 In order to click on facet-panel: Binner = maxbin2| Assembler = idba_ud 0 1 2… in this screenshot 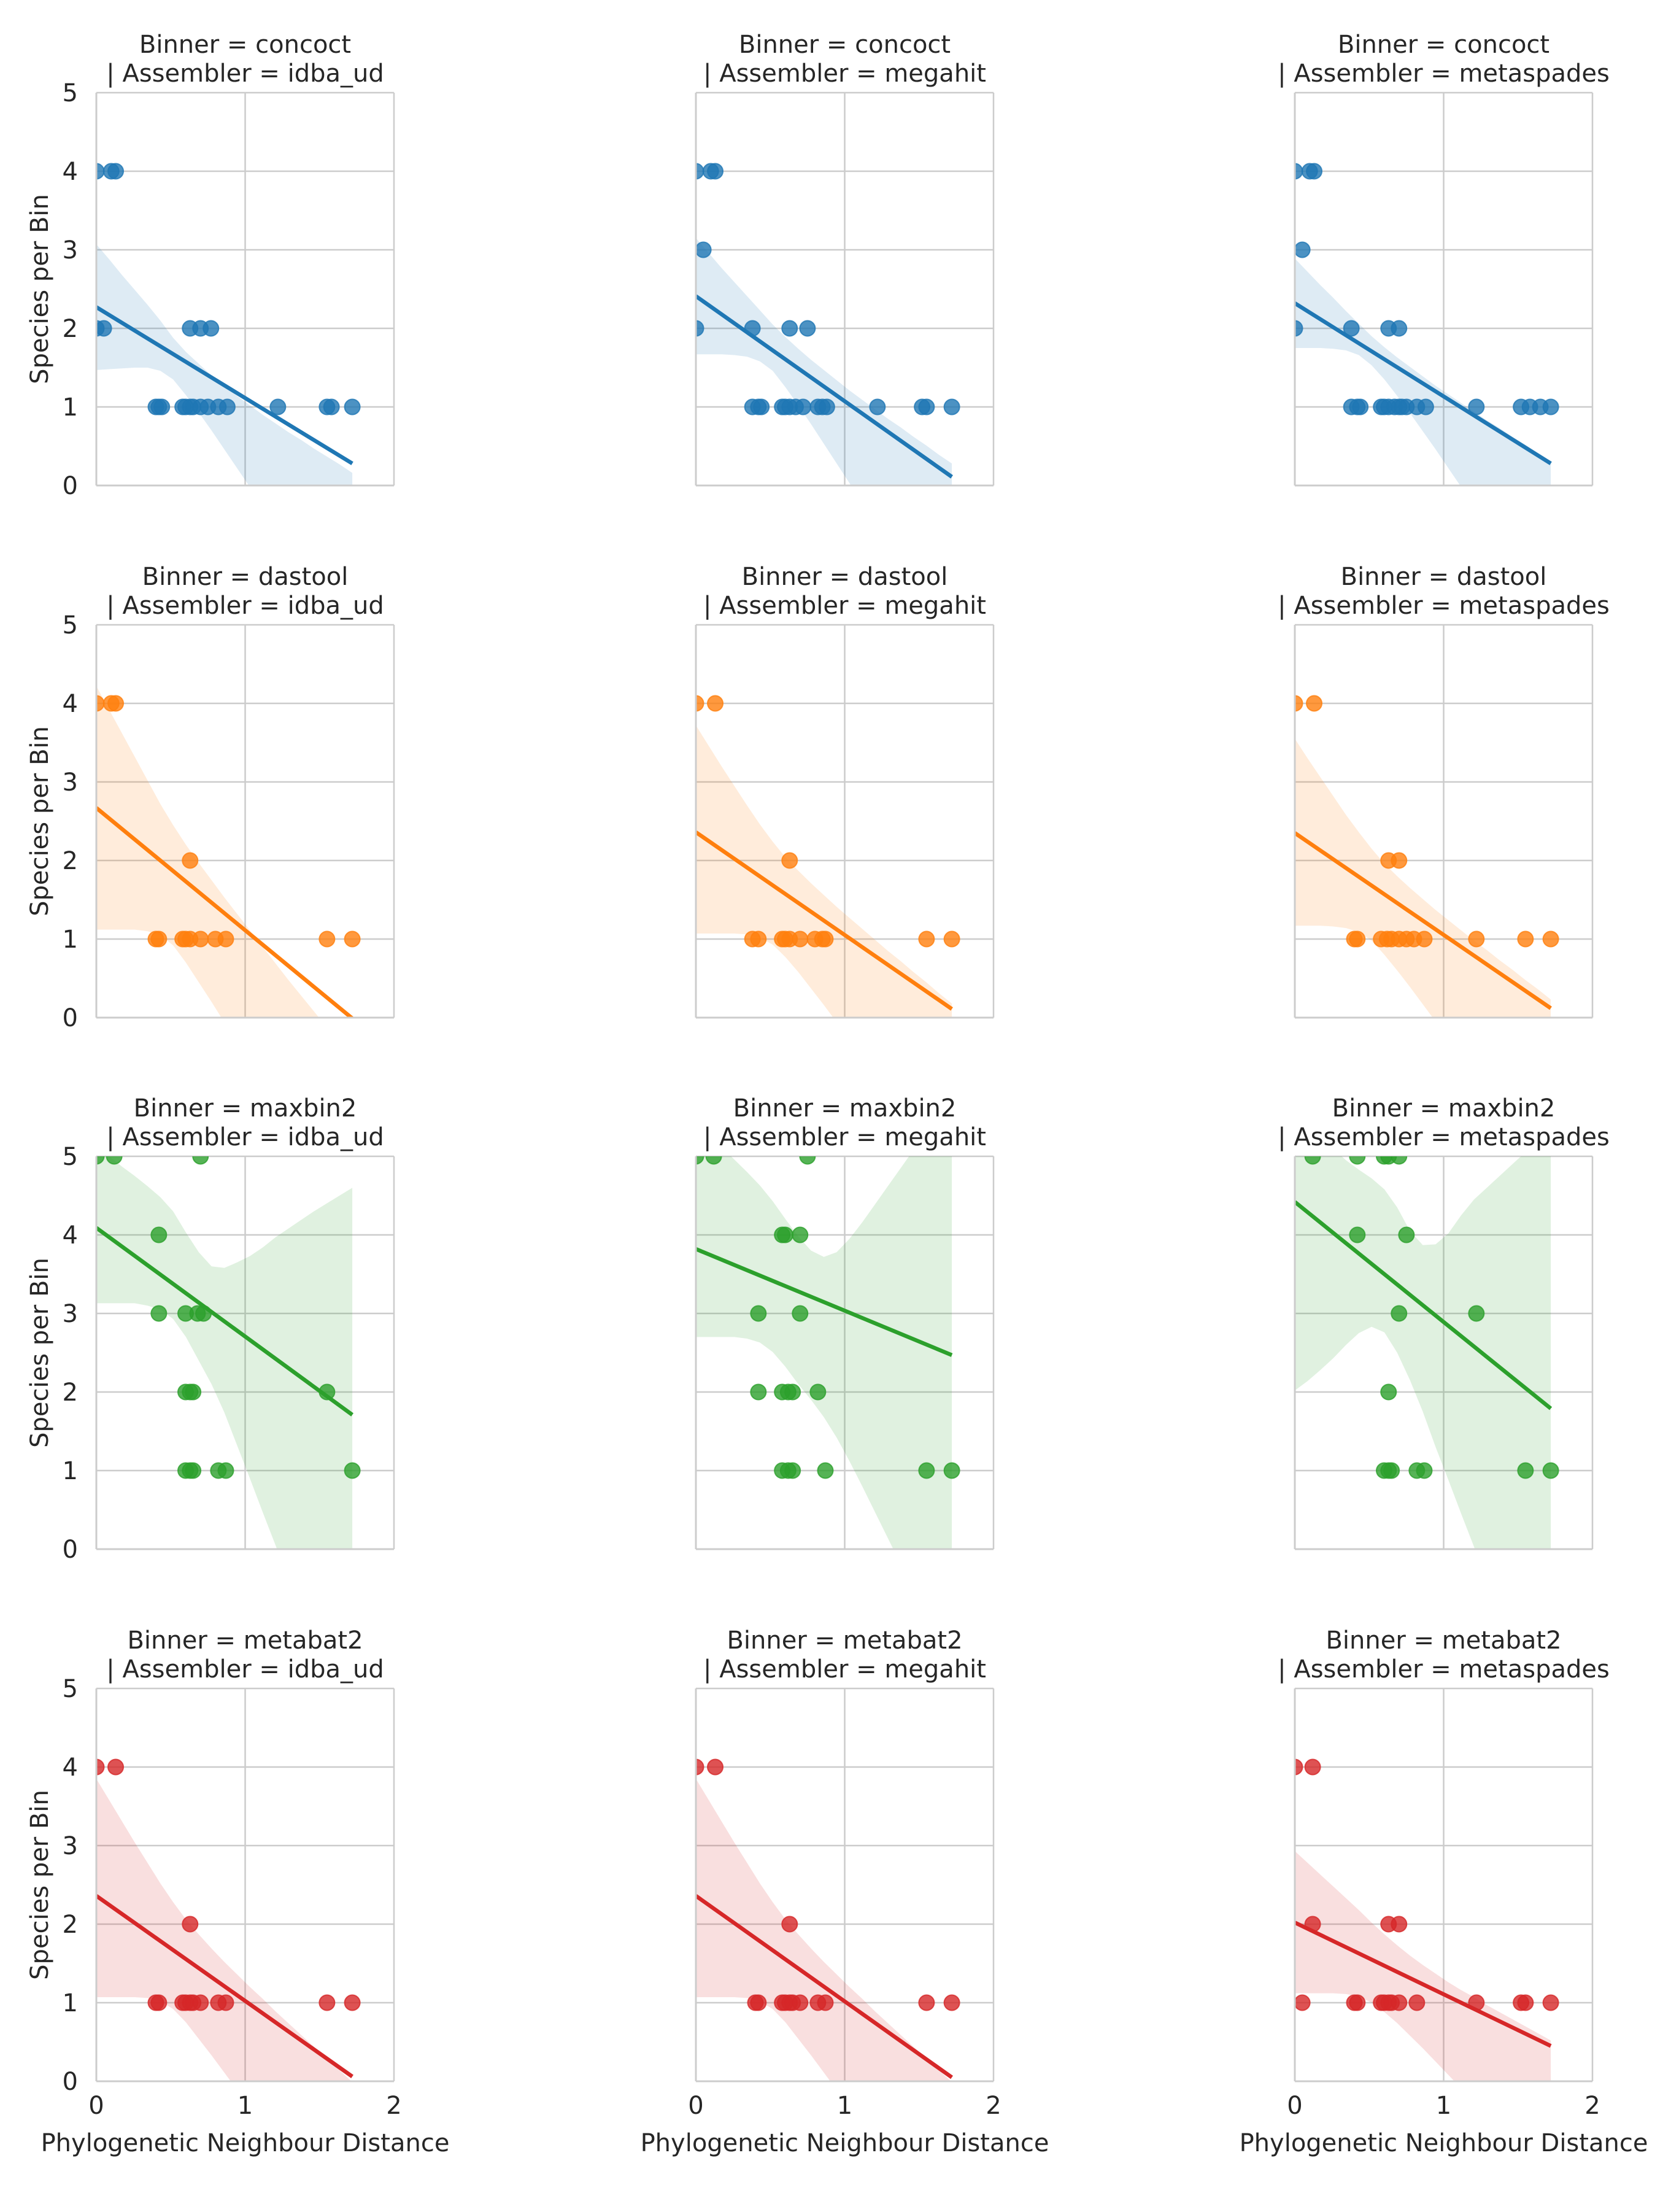, I will do `click(210, 1329)`.